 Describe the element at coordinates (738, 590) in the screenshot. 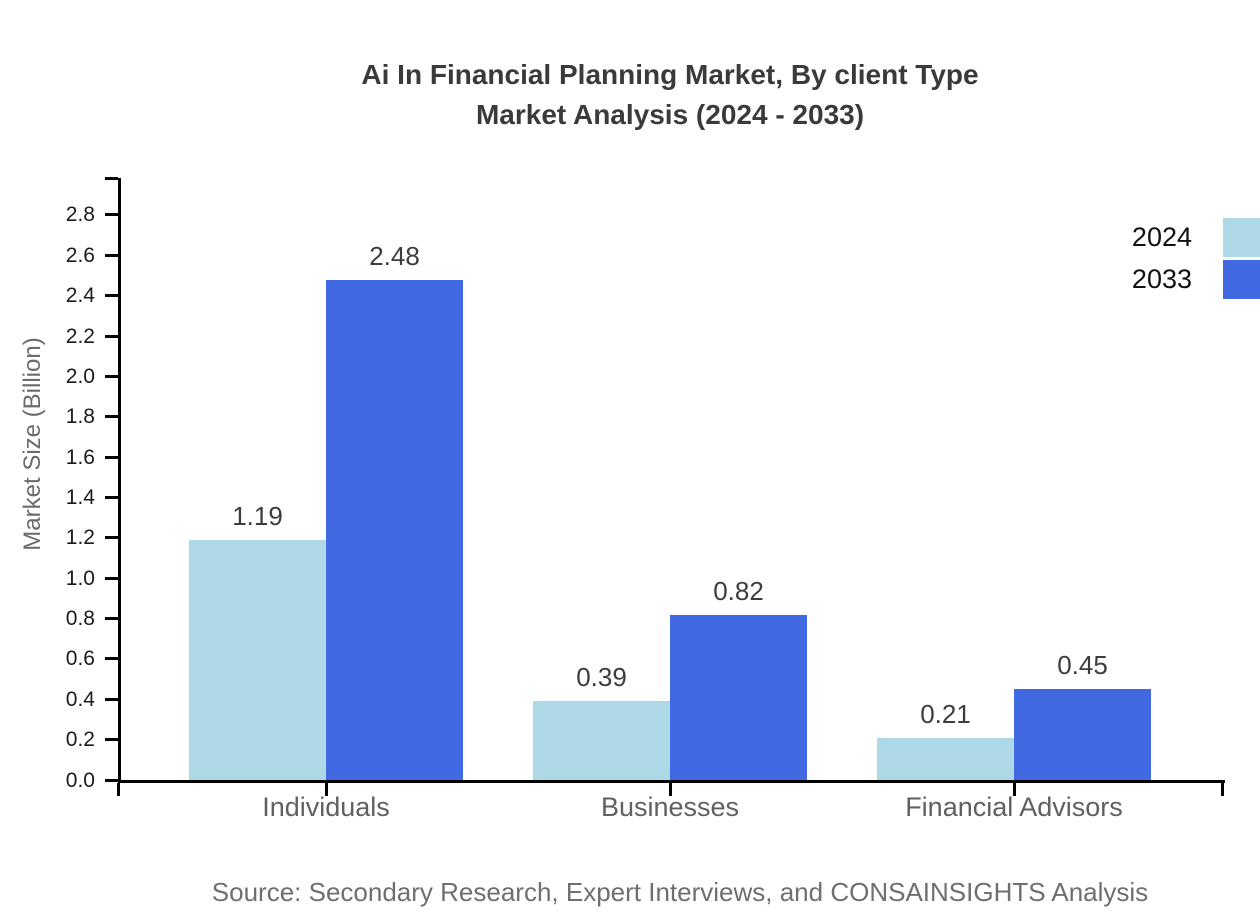

I see `bar-value-label: 0.82` at that location.